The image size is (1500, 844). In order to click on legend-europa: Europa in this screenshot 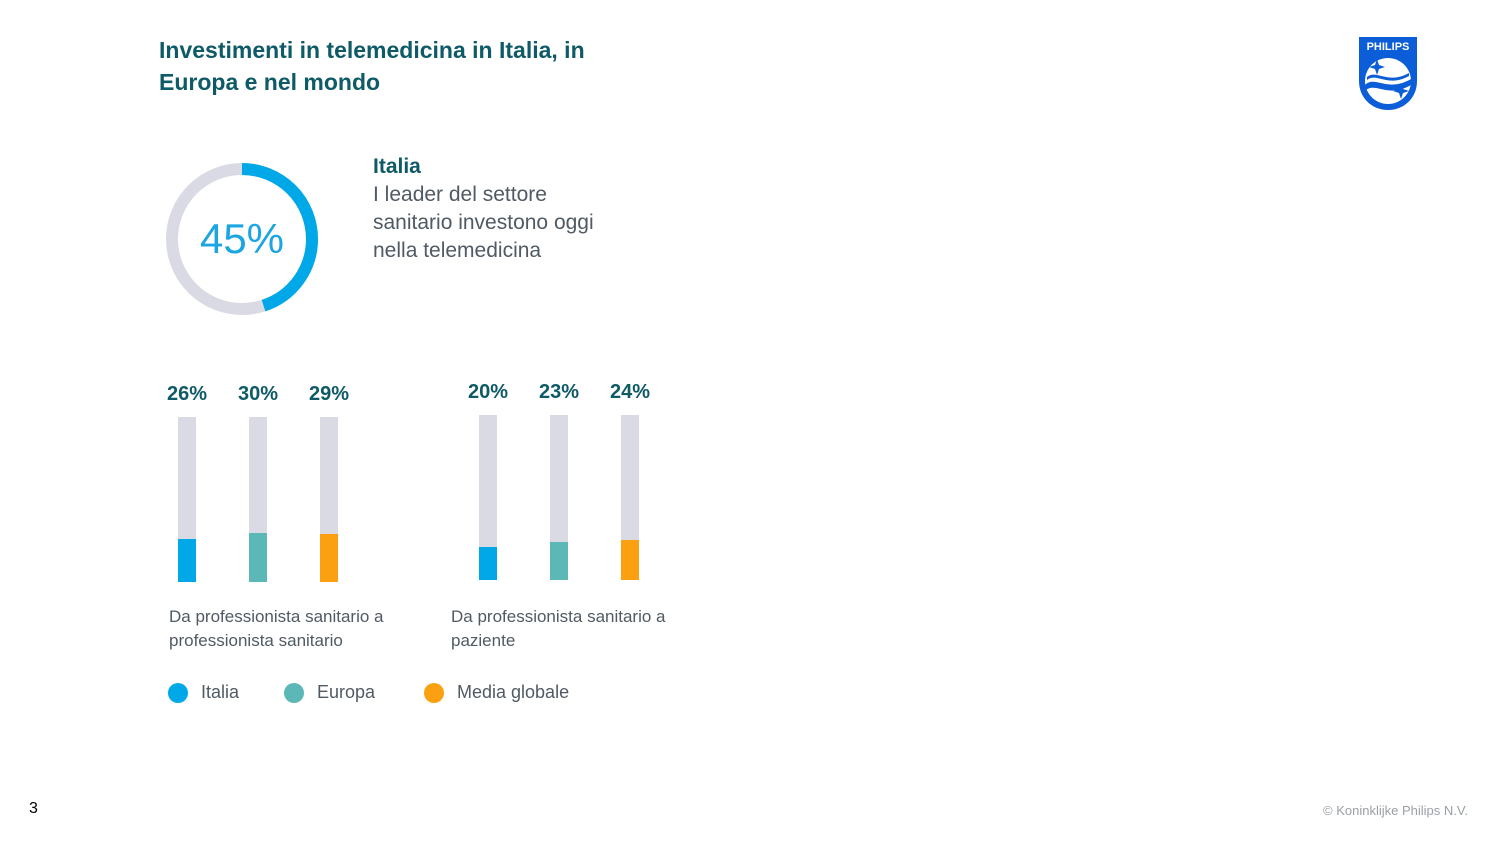, I will do `click(329, 692)`.